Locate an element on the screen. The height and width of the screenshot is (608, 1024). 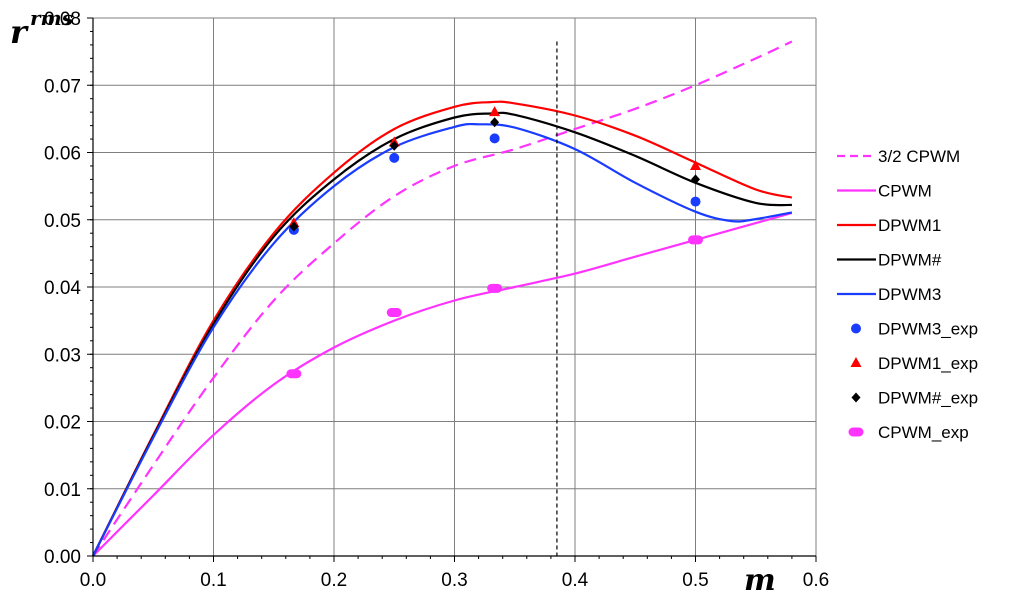
y-tick-label: 0.00 is located at coordinates (62, 557).